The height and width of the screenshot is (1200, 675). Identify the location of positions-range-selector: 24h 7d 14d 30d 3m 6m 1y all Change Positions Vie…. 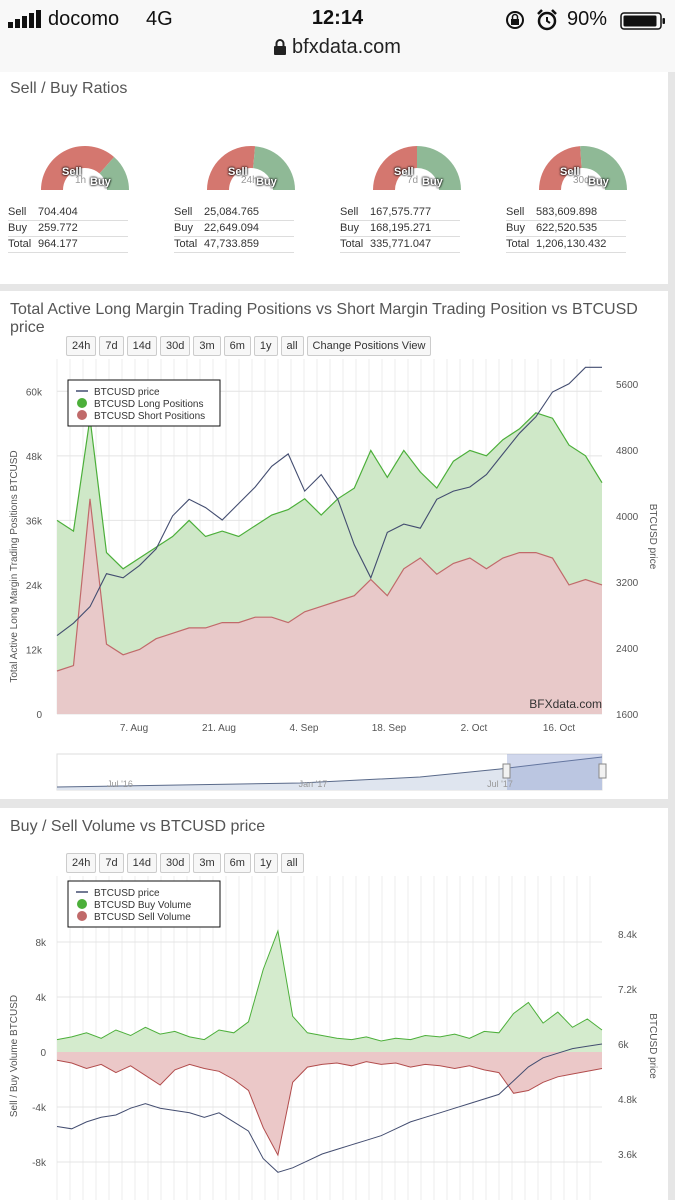
(249, 346).